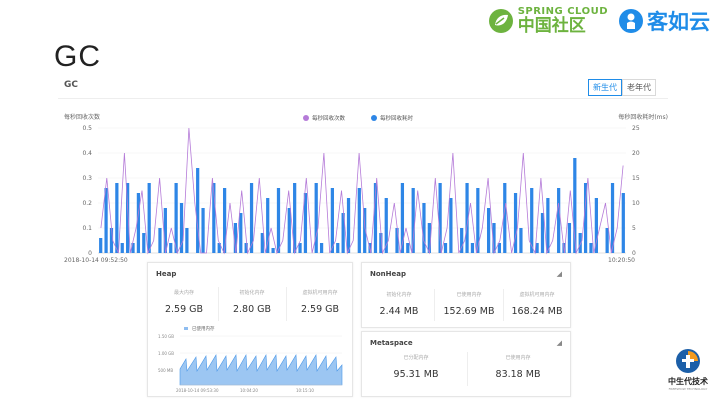  What do you see at coordinates (518, 367) in the screenshot?
I see `metaspace-metric-used: 已使用内存 83.18 MB` at bounding box center [518, 367].